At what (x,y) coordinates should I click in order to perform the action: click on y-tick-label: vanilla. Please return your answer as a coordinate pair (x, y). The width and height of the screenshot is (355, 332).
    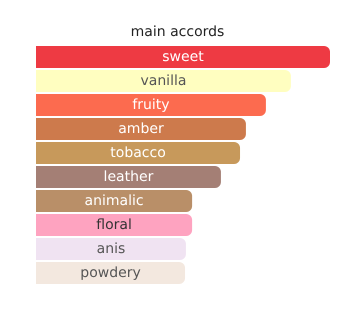
    Looking at the image, I should click on (163, 81).